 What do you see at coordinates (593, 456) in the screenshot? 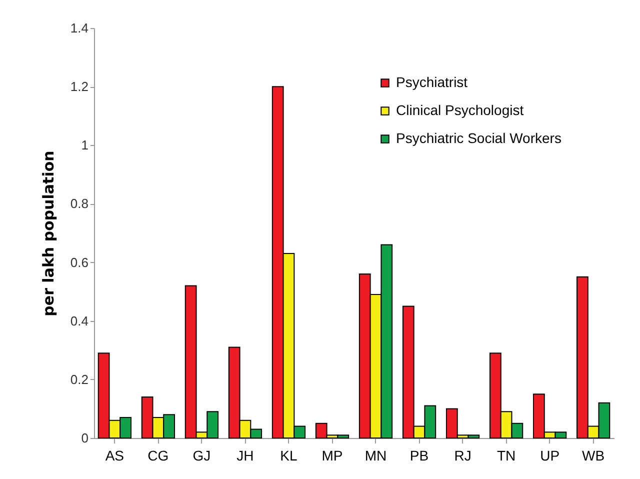
I see `x-tick-label: WB` at bounding box center [593, 456].